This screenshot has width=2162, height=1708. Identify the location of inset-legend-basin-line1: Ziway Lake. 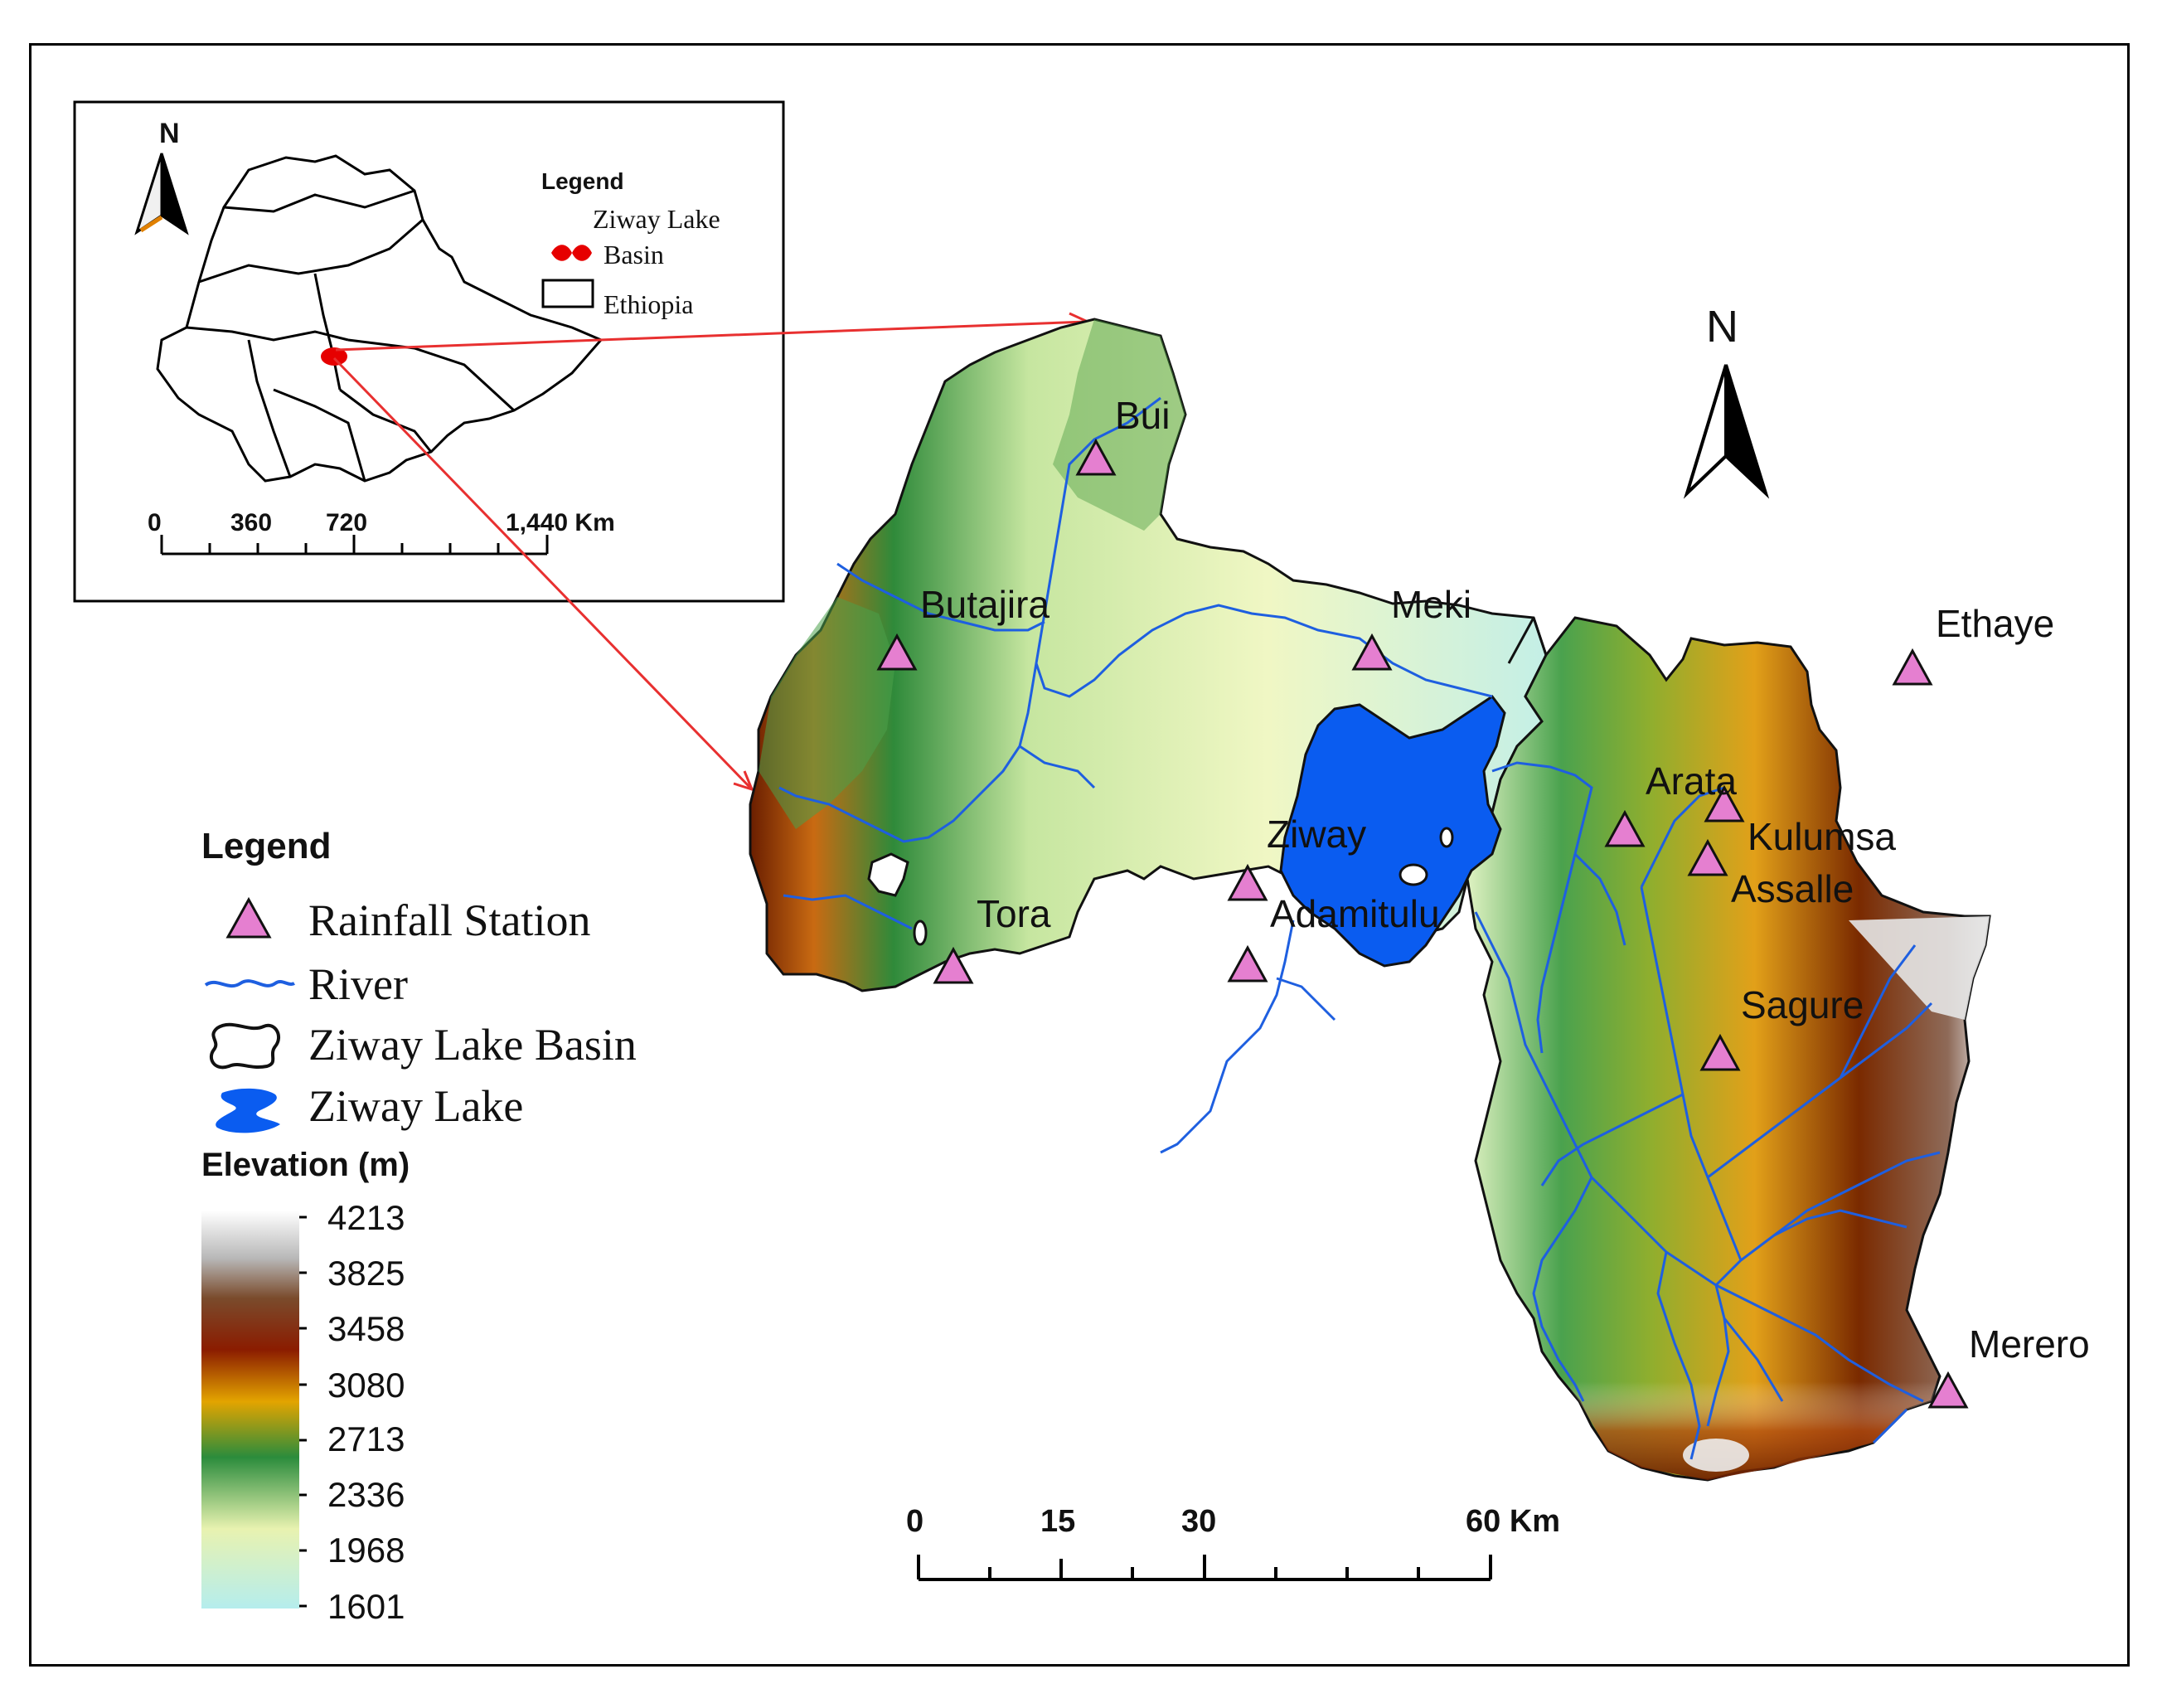
(657, 219).